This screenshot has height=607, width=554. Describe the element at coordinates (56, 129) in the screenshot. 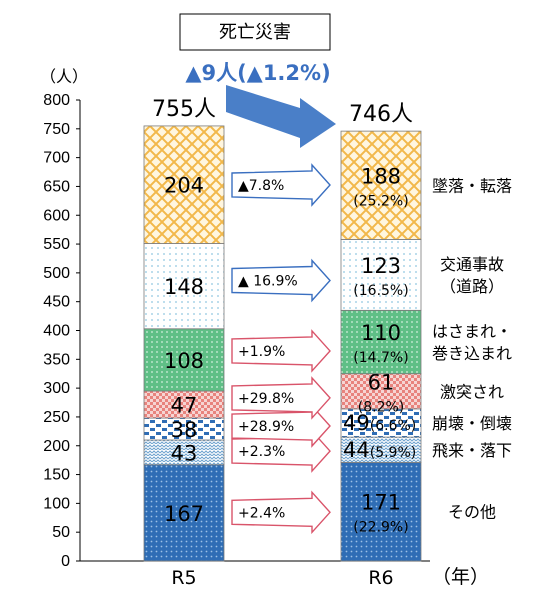

I see `y-tick-label: 750` at that location.